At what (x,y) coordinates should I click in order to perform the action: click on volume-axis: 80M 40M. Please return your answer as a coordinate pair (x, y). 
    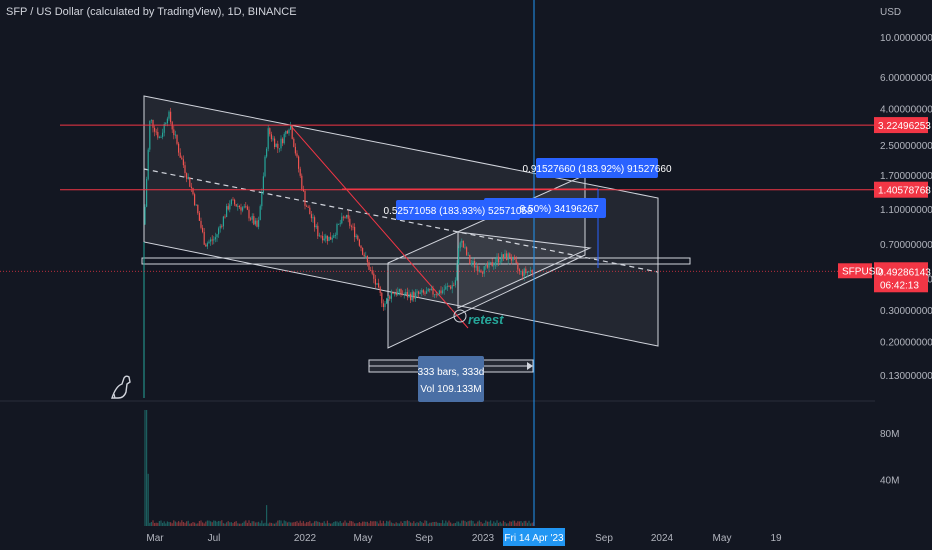
    Looking at the image, I should click on (889, 457).